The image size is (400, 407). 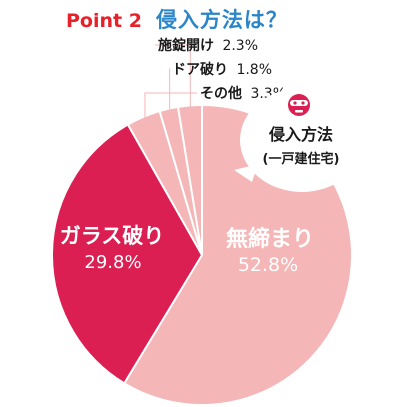 What do you see at coordinates (222, 69) in the screenshot?
I see `minor-label-door: ドア破り 1.8%` at bounding box center [222, 69].